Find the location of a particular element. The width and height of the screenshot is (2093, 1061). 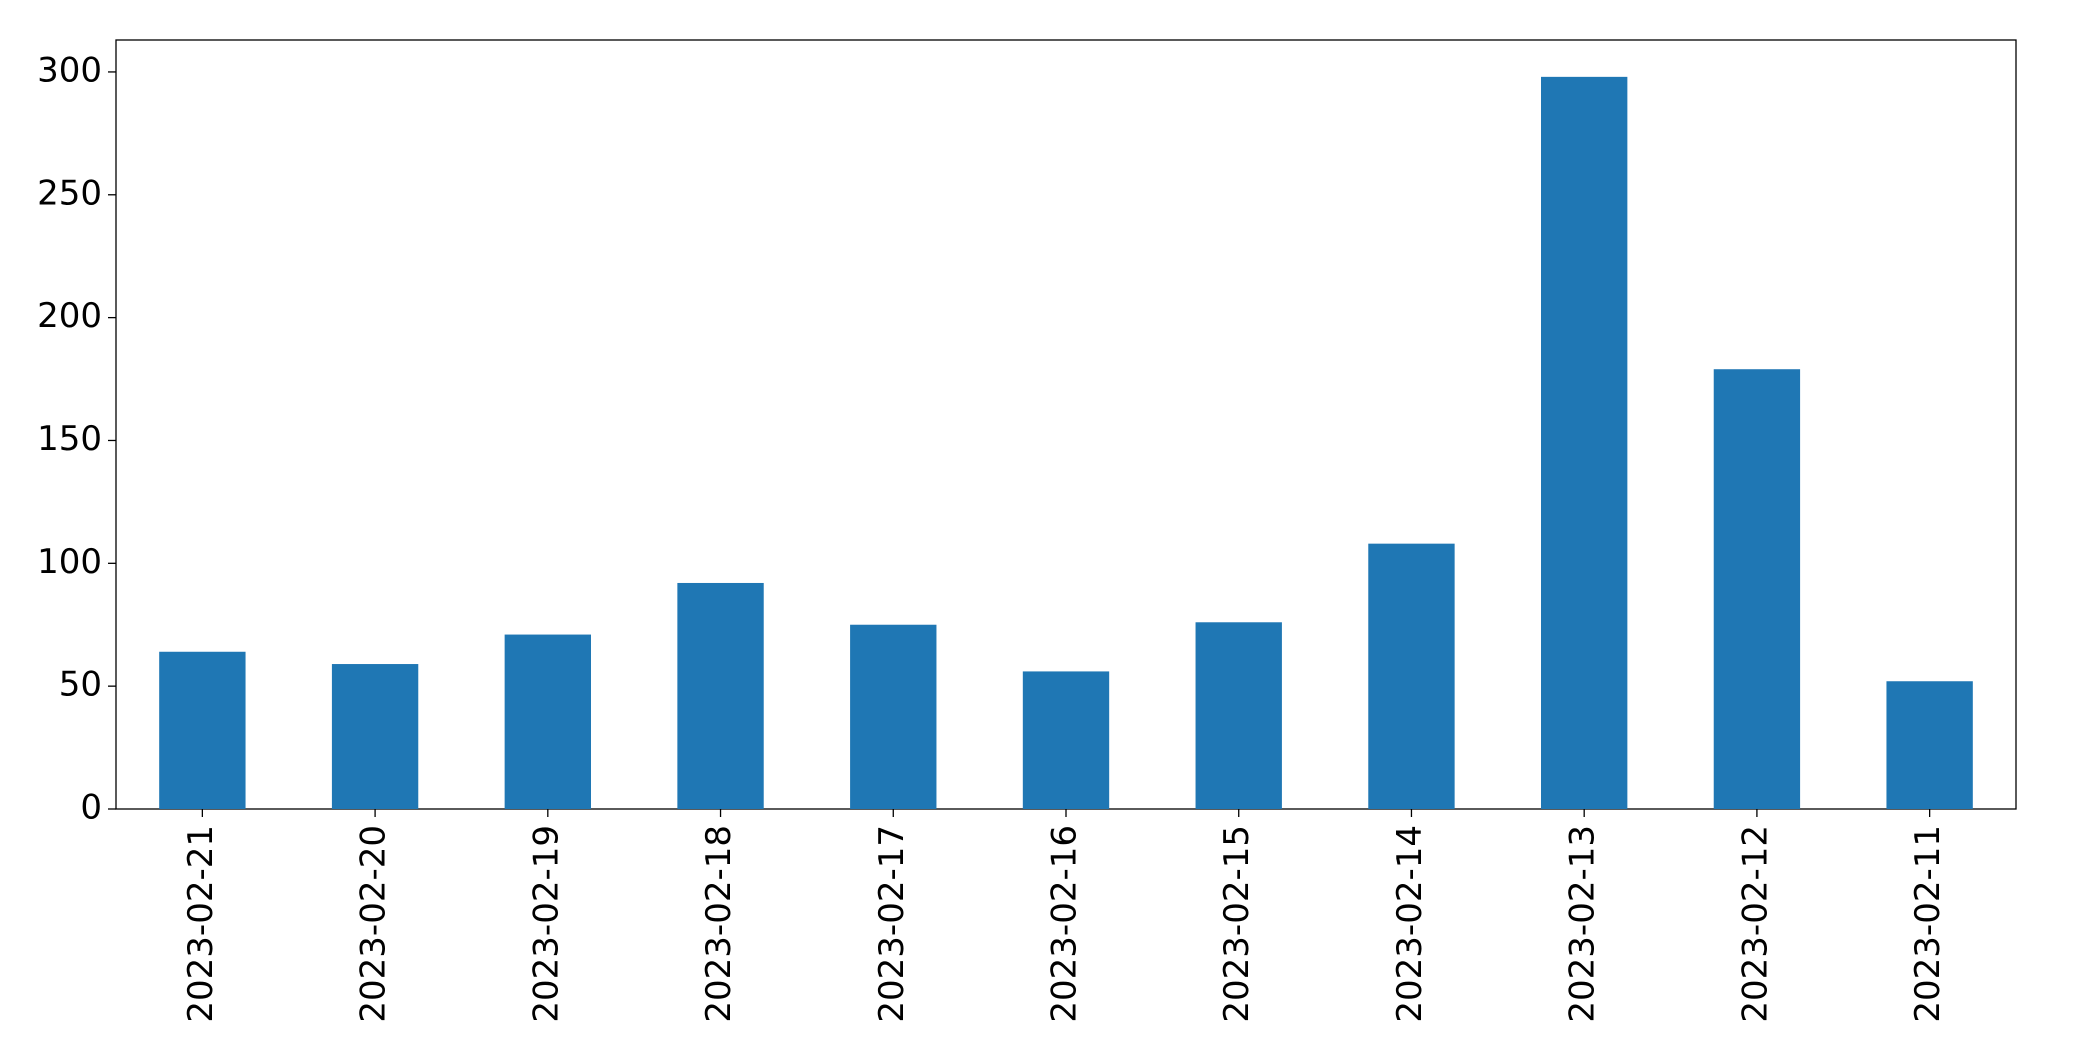

x-tick-label: 2023-02-21 is located at coordinates (201, 924).